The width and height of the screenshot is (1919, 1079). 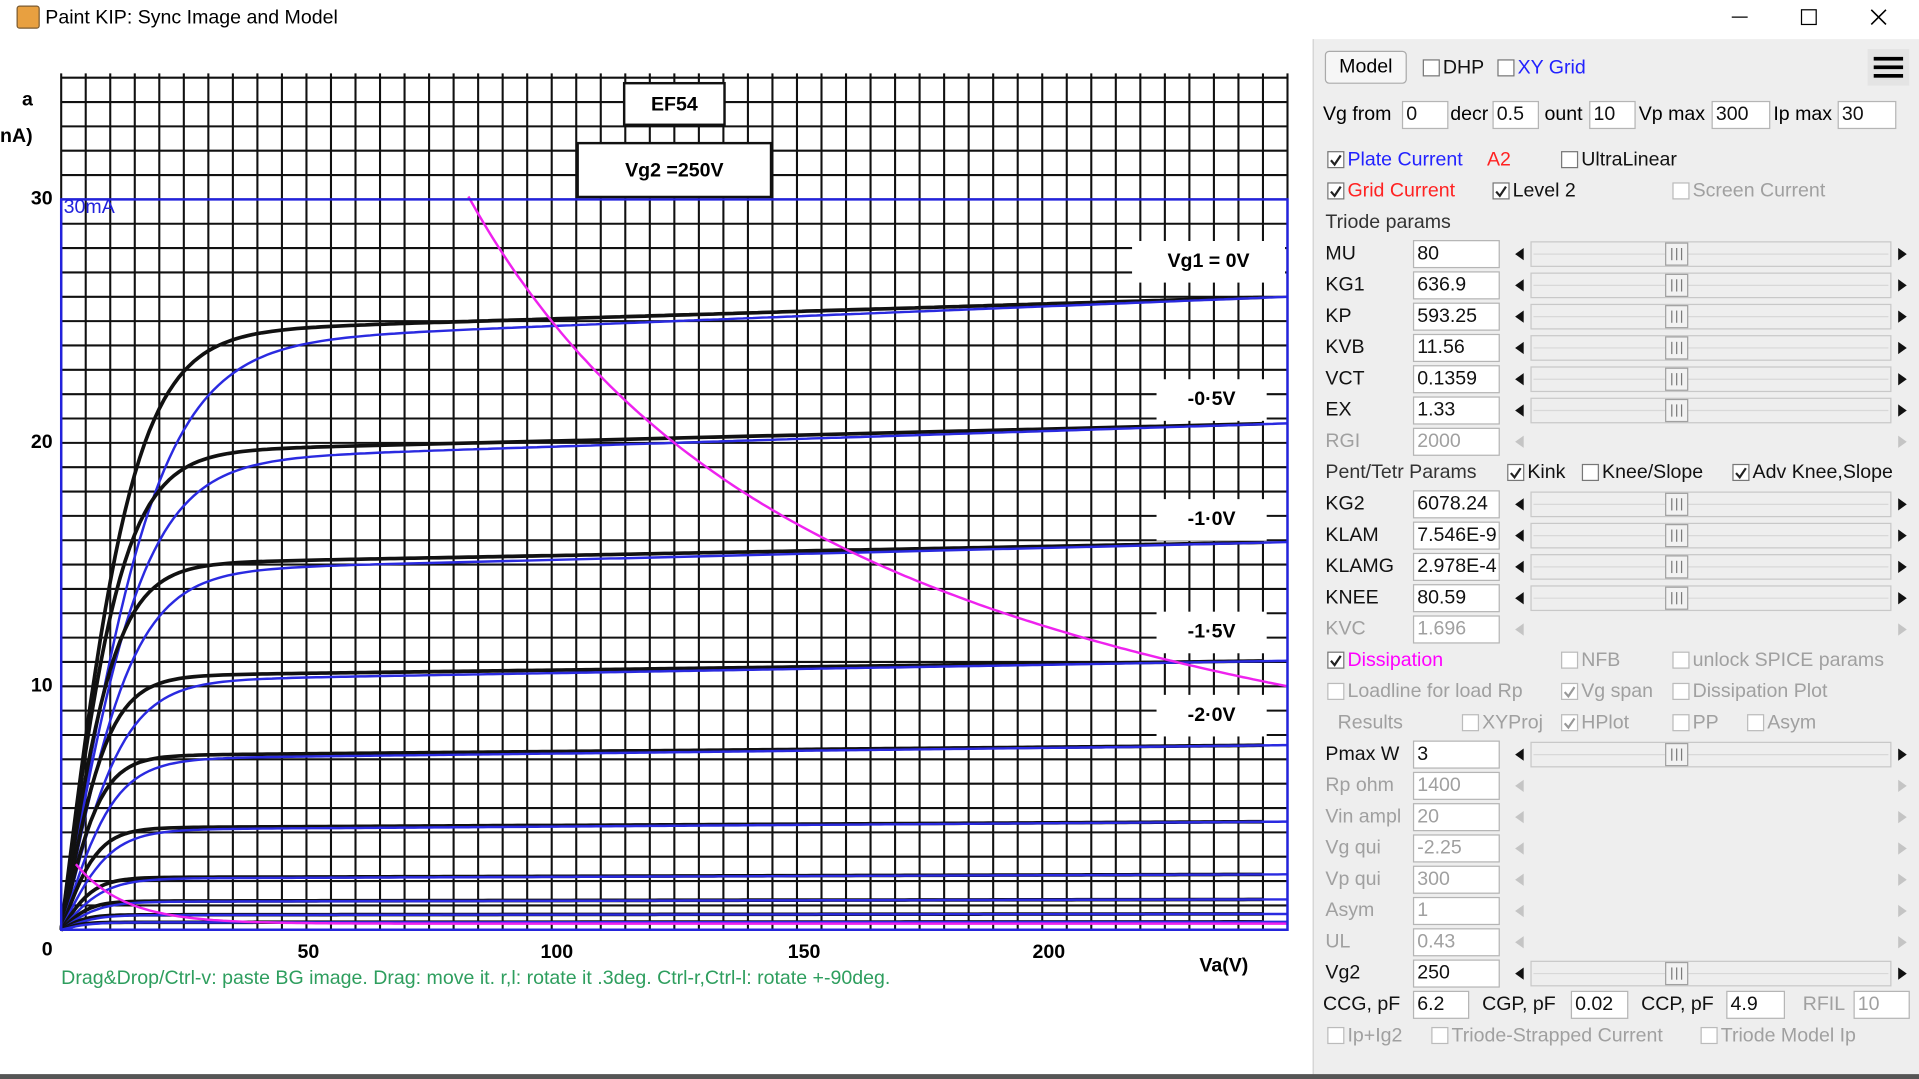 I want to click on curve-label-bg, so click(x=1211, y=400).